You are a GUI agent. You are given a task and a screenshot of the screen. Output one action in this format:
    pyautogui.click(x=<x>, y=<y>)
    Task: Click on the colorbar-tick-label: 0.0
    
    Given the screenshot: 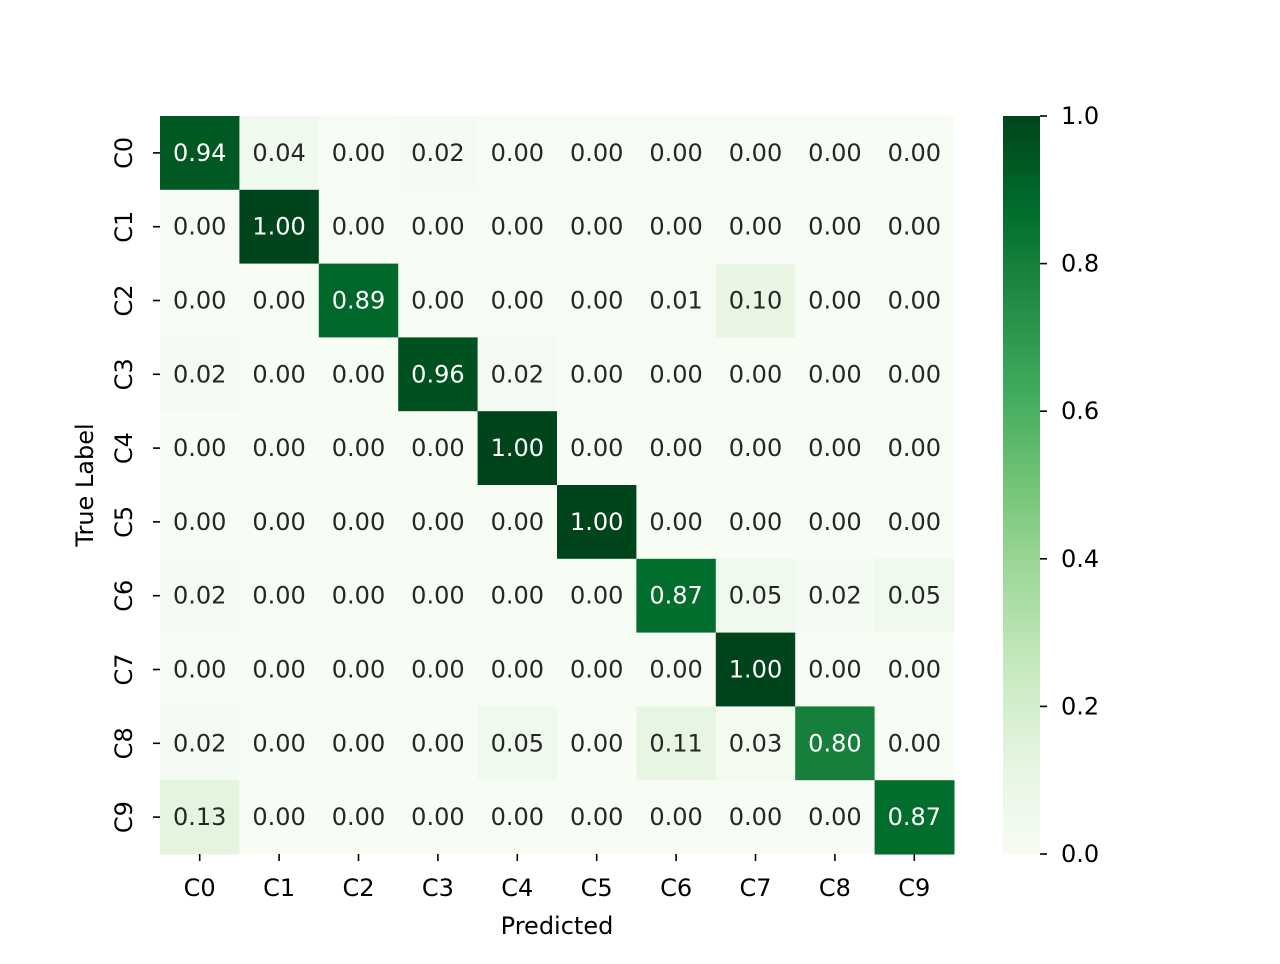 What is the action you would take?
    pyautogui.click(x=1080, y=854)
    